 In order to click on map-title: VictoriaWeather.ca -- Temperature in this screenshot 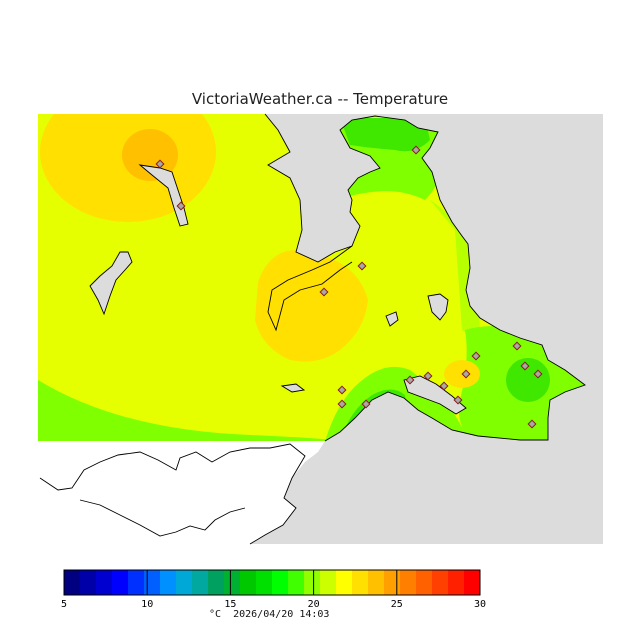, I will do `click(320, 99)`.